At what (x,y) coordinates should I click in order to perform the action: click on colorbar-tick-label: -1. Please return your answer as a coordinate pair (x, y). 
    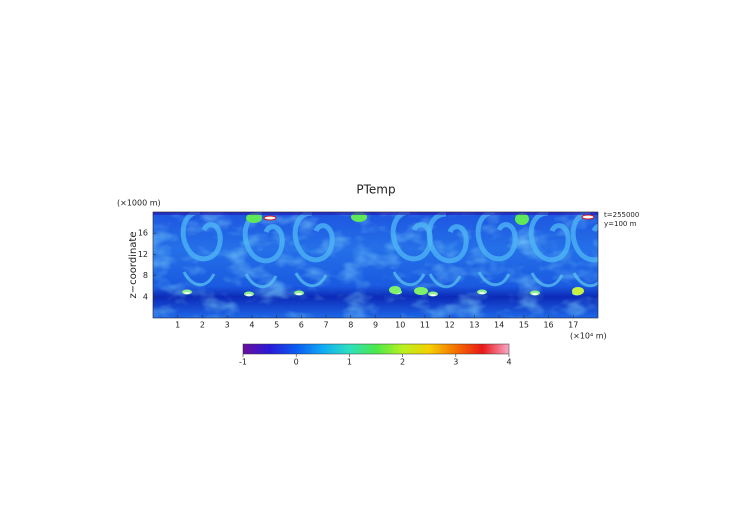
    Looking at the image, I should click on (243, 362).